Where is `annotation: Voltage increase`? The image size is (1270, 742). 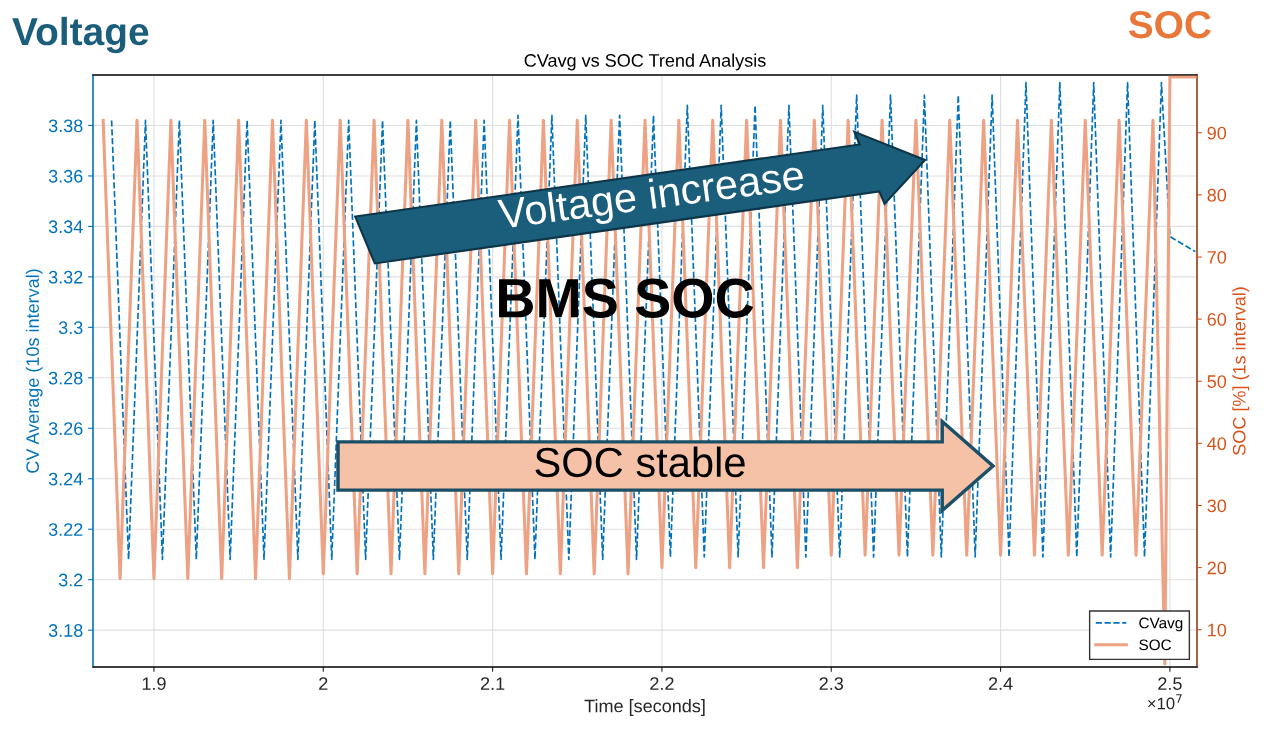 annotation: Voltage increase is located at coordinates (651, 198).